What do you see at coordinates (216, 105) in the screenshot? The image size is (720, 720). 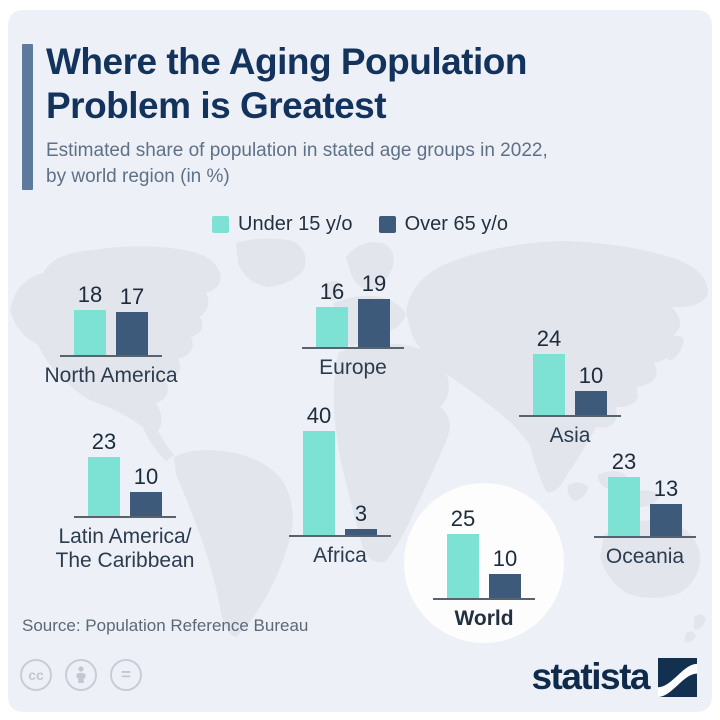 I see `title-line-2: Problem is Greatest` at bounding box center [216, 105].